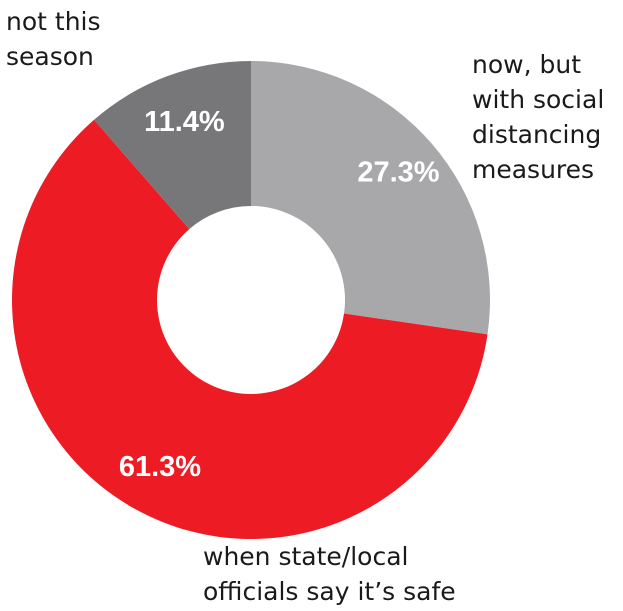 The height and width of the screenshot is (611, 623). Describe the element at coordinates (57, 39) in the screenshot. I see `label-not-this-season: not this season` at that location.